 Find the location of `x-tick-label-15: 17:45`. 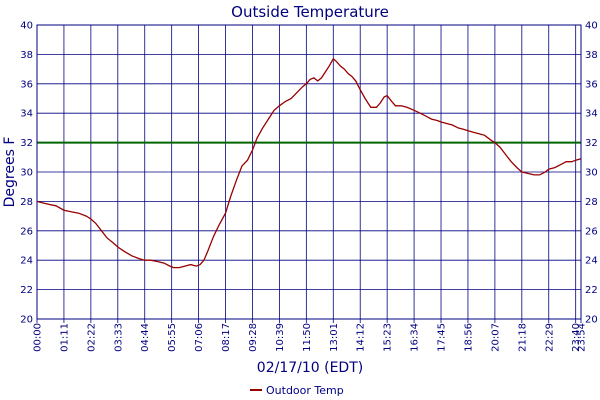

x-tick-label-15: 17:45 is located at coordinates (442, 337).